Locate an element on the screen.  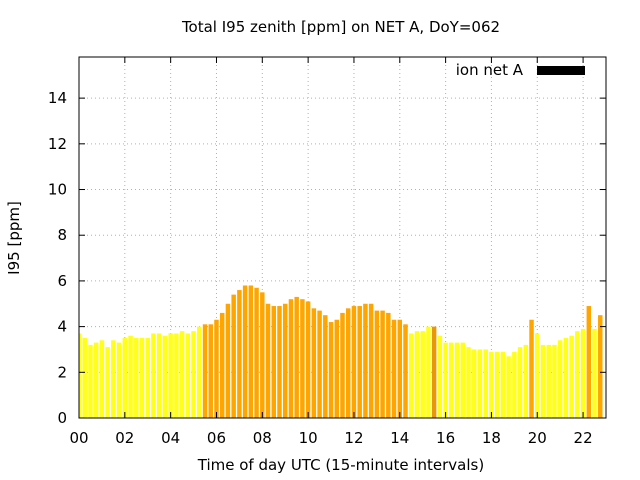
x-tick-label: 00 is located at coordinates (78, 438).